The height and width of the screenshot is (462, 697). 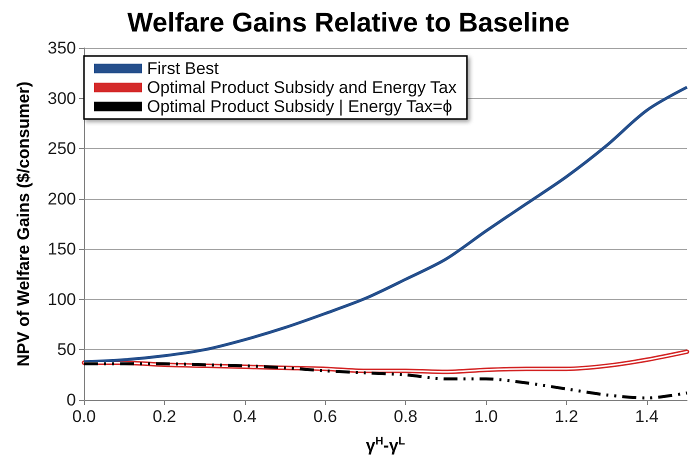 I want to click on y-tick-label: 50, so click(x=66, y=350).